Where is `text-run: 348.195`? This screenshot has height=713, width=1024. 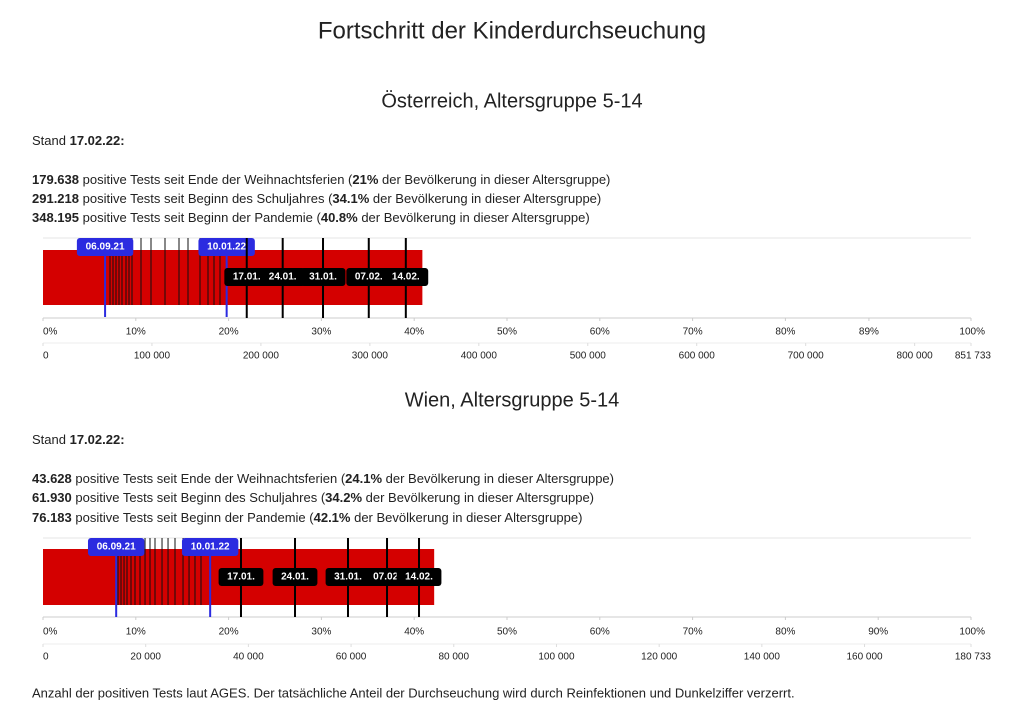 text-run: 348.195 is located at coordinates (55, 217).